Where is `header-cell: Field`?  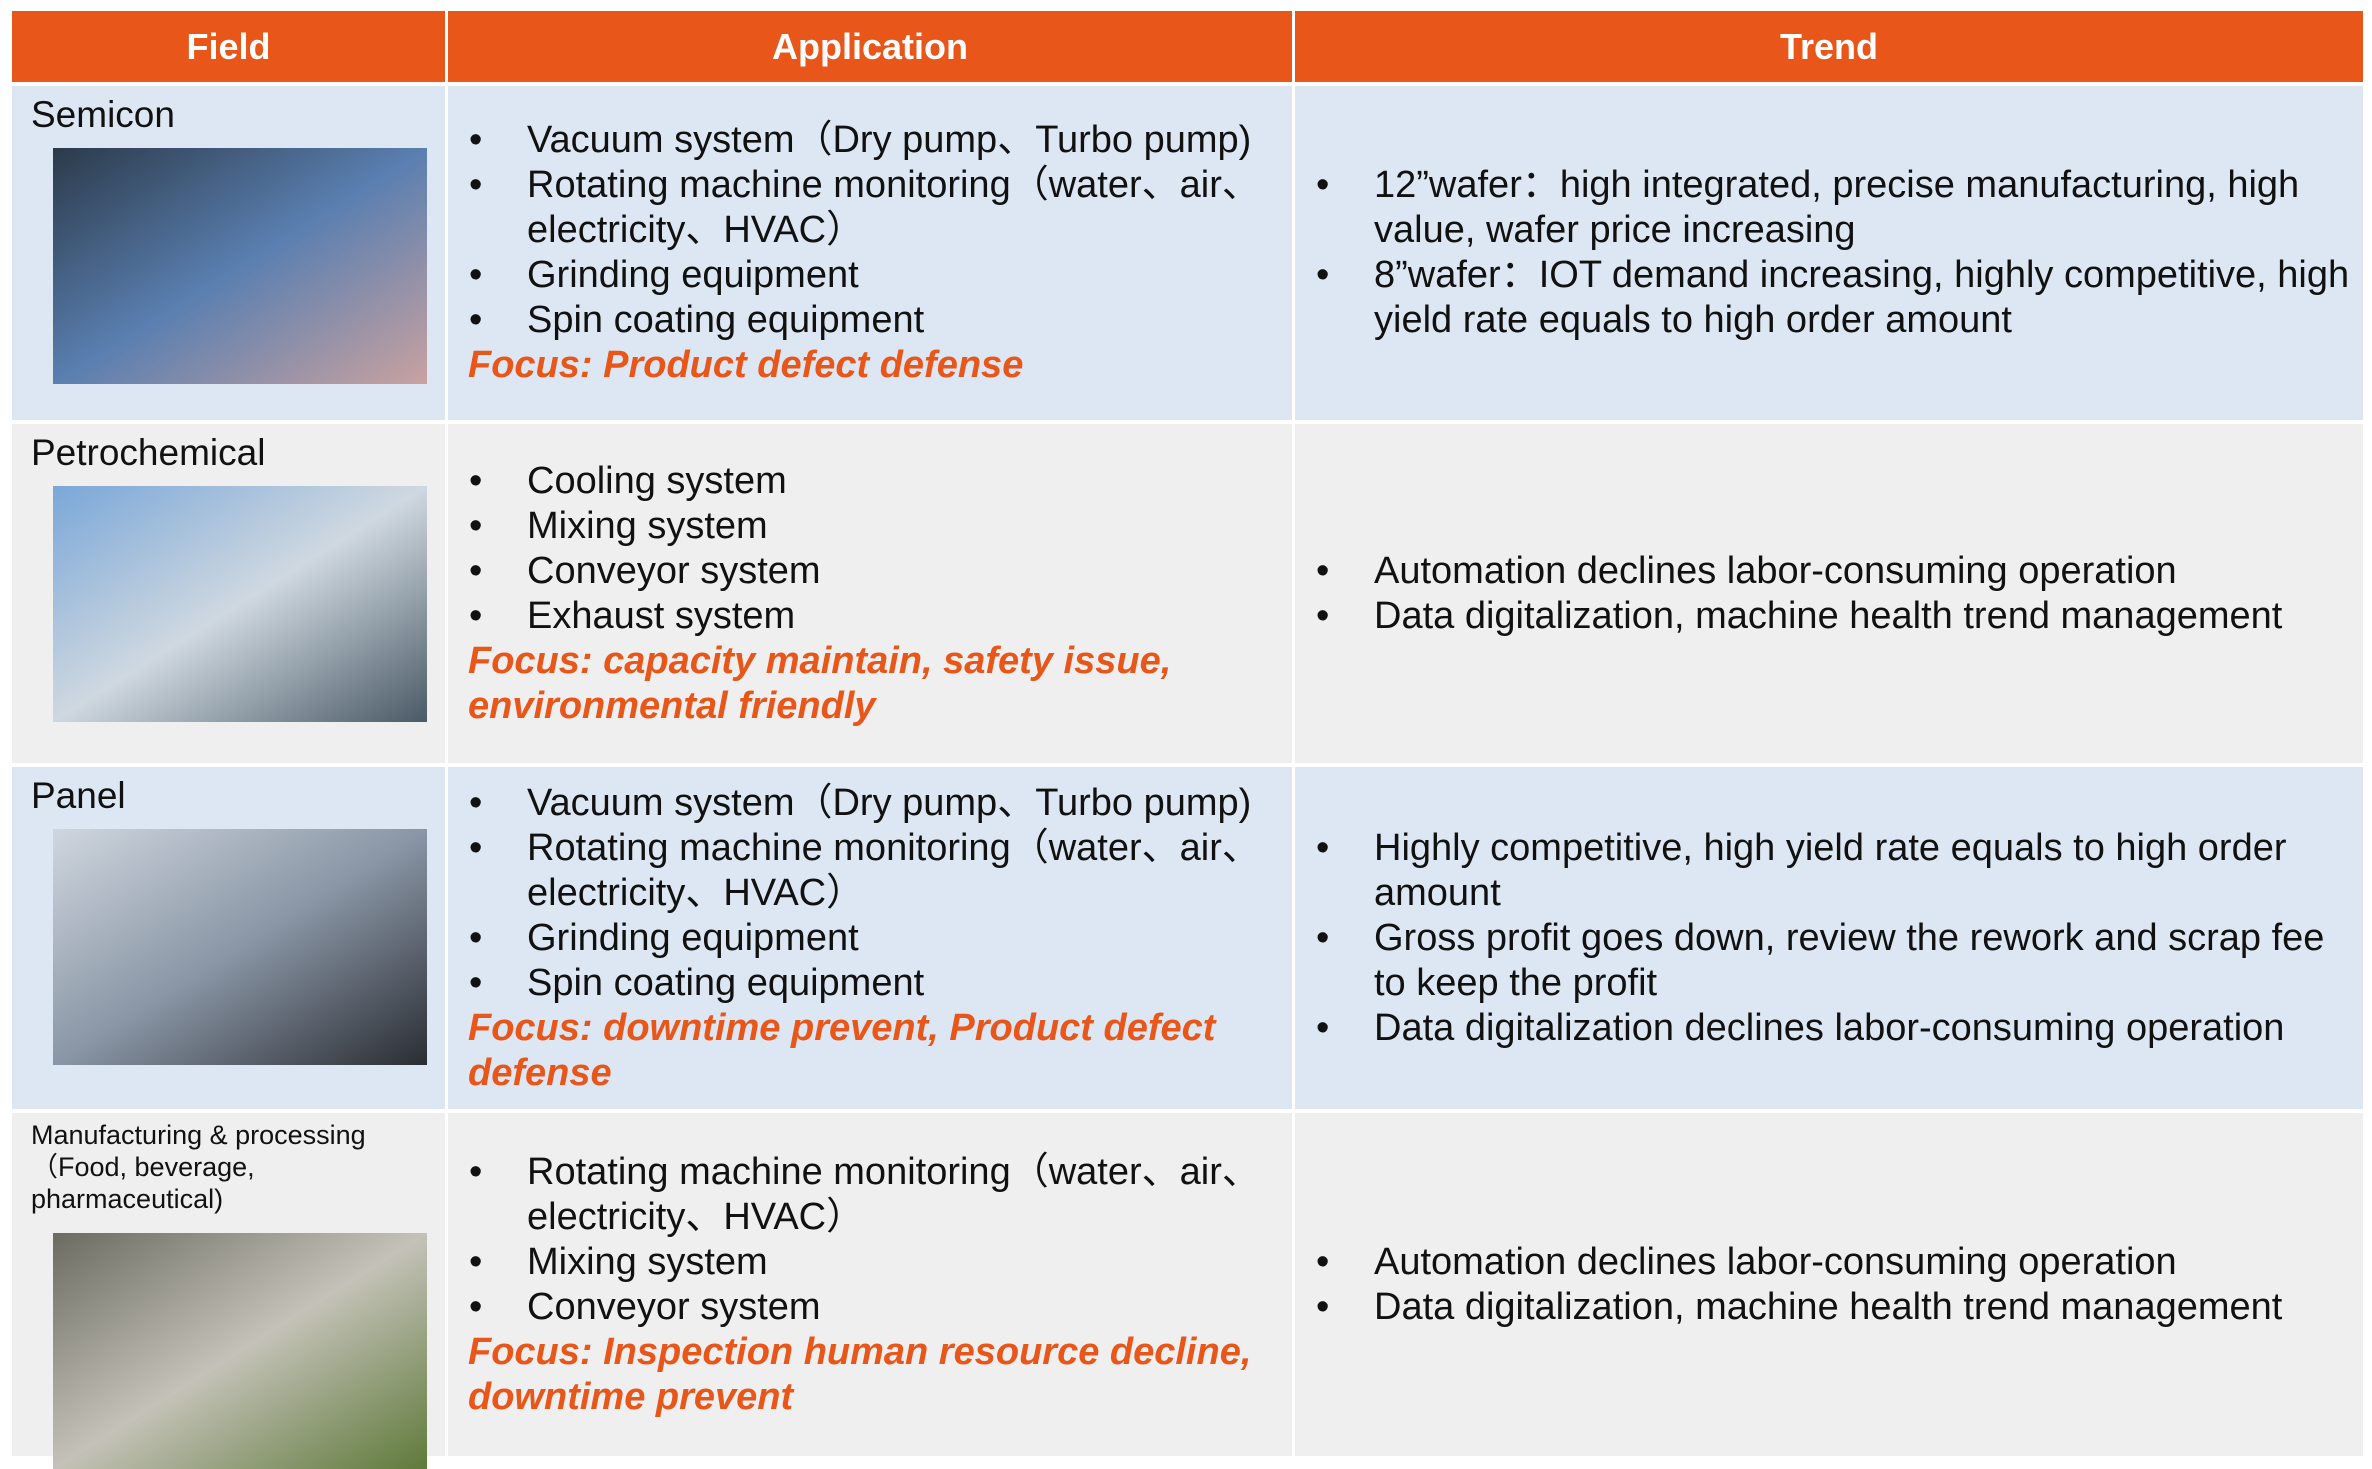 header-cell: Field is located at coordinates (228, 46).